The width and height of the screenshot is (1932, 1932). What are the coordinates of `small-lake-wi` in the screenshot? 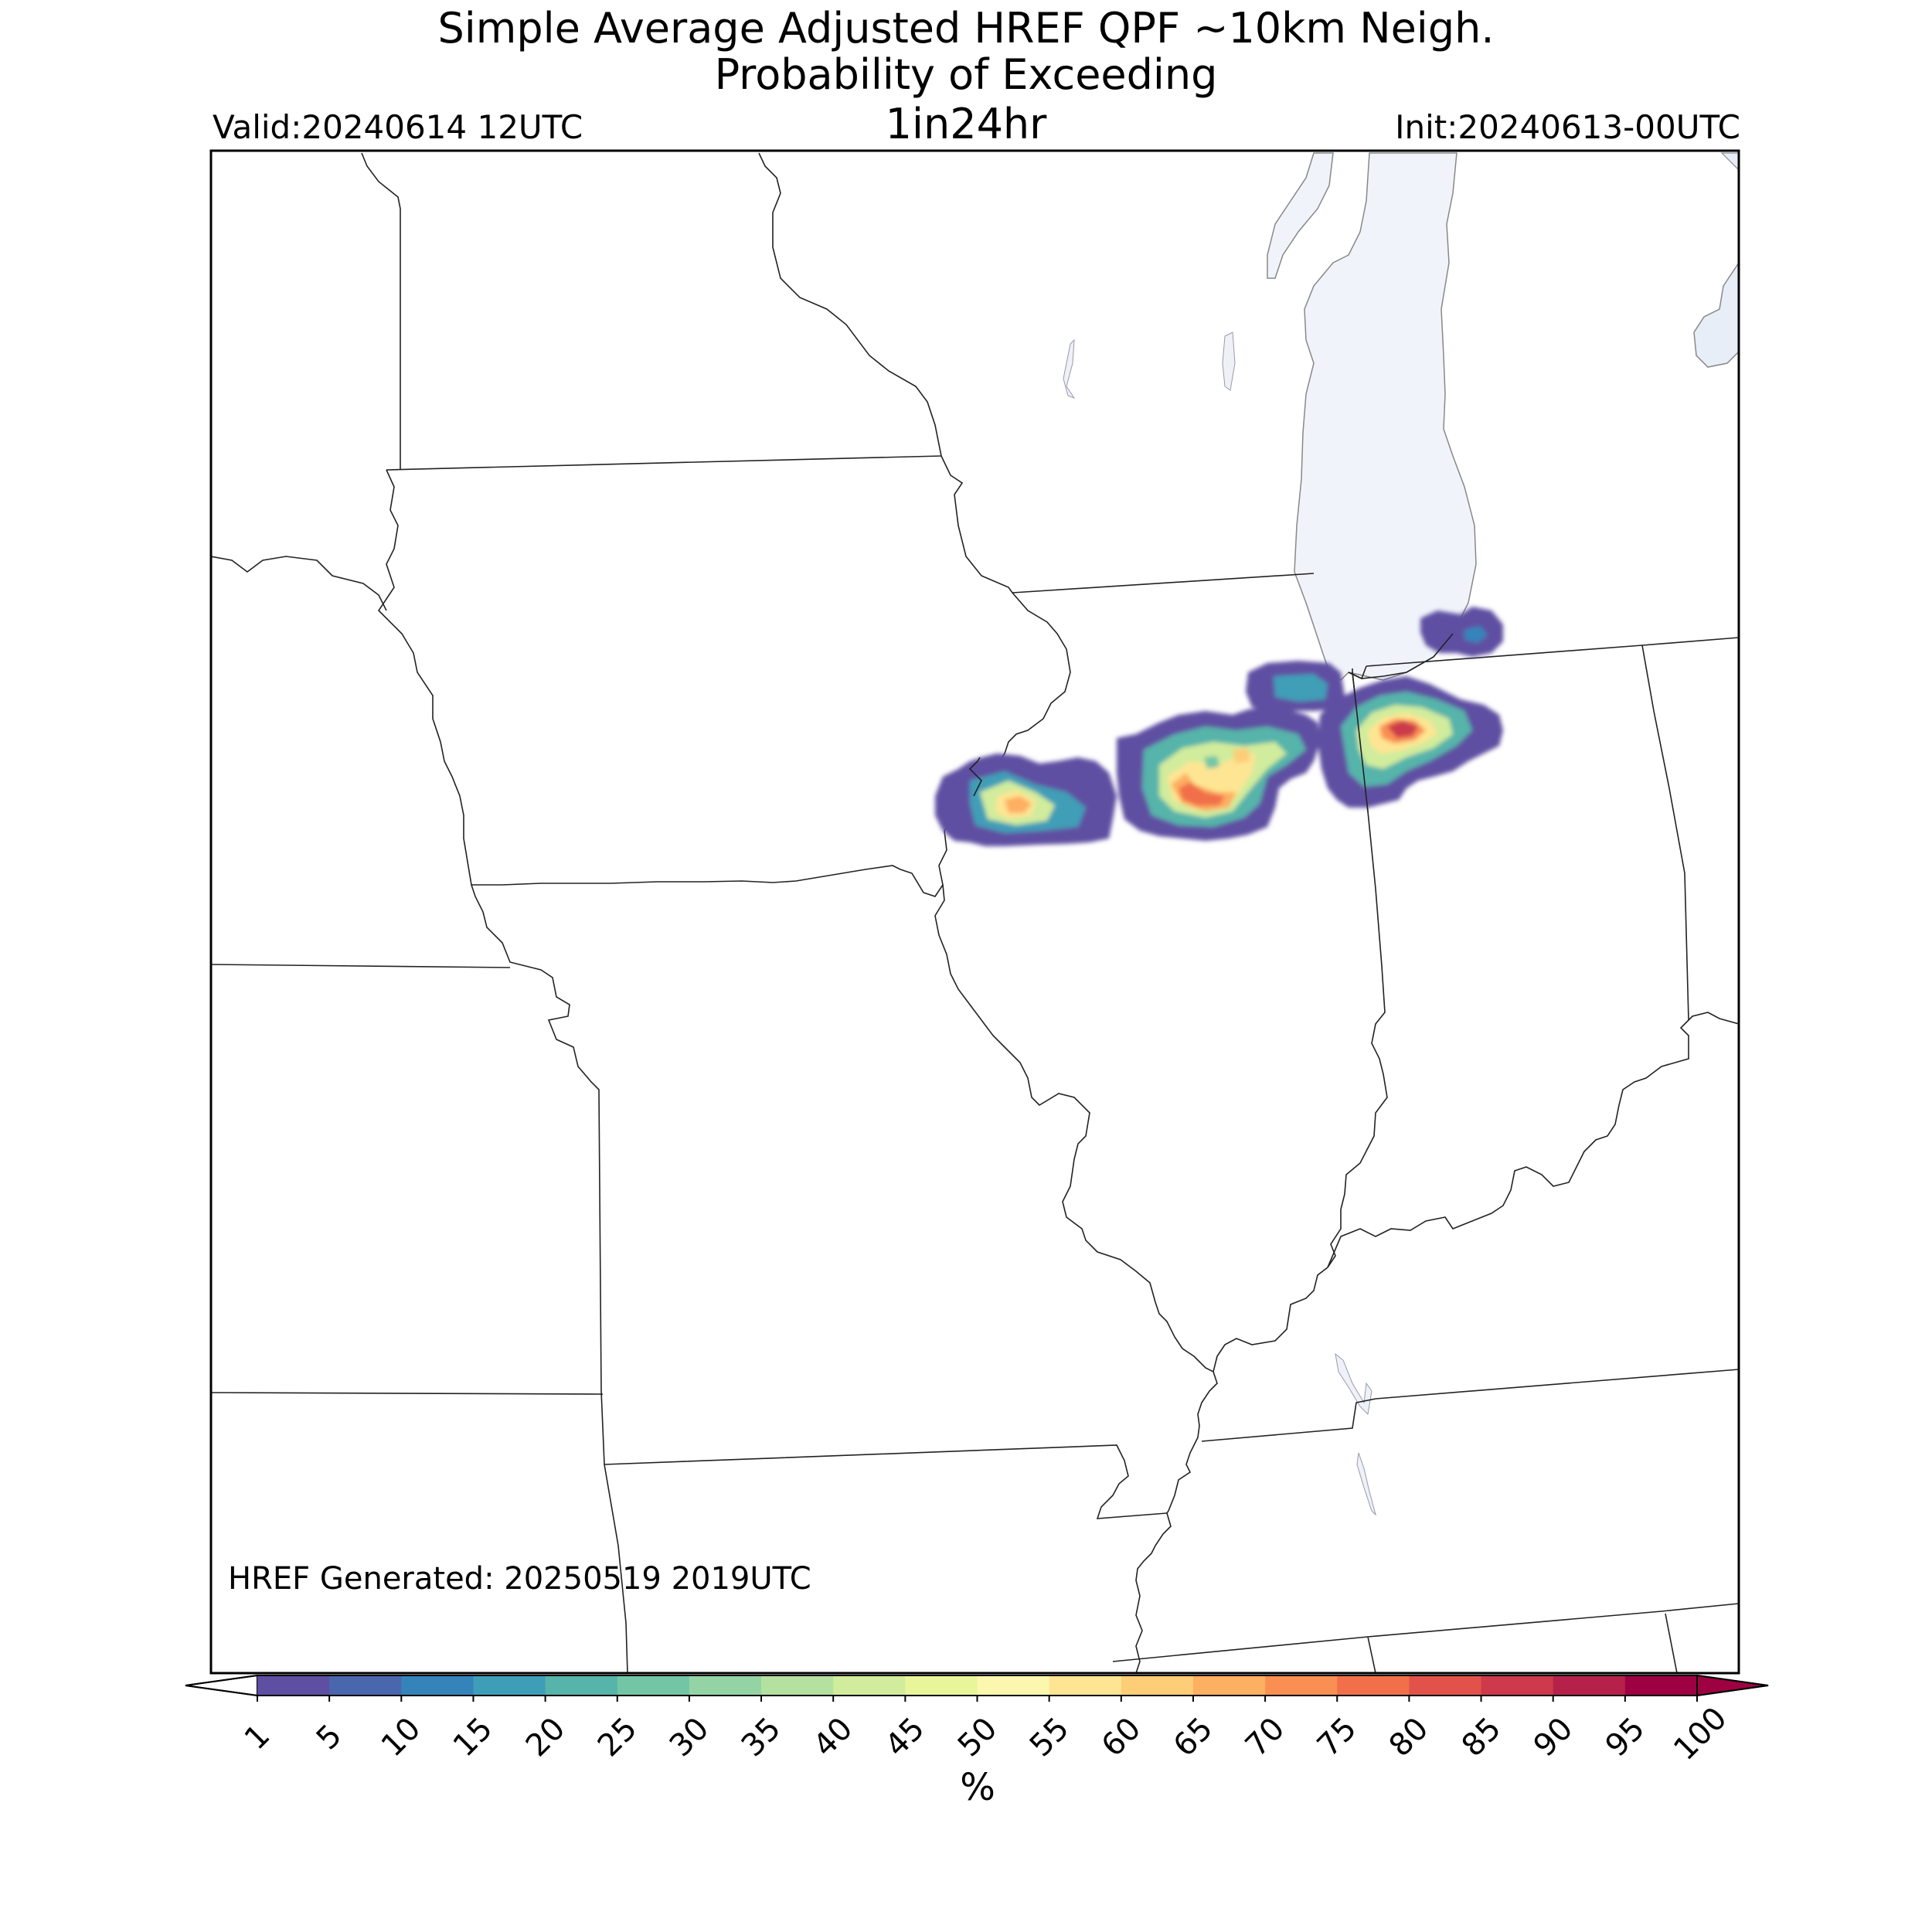 It's located at (1229, 362).